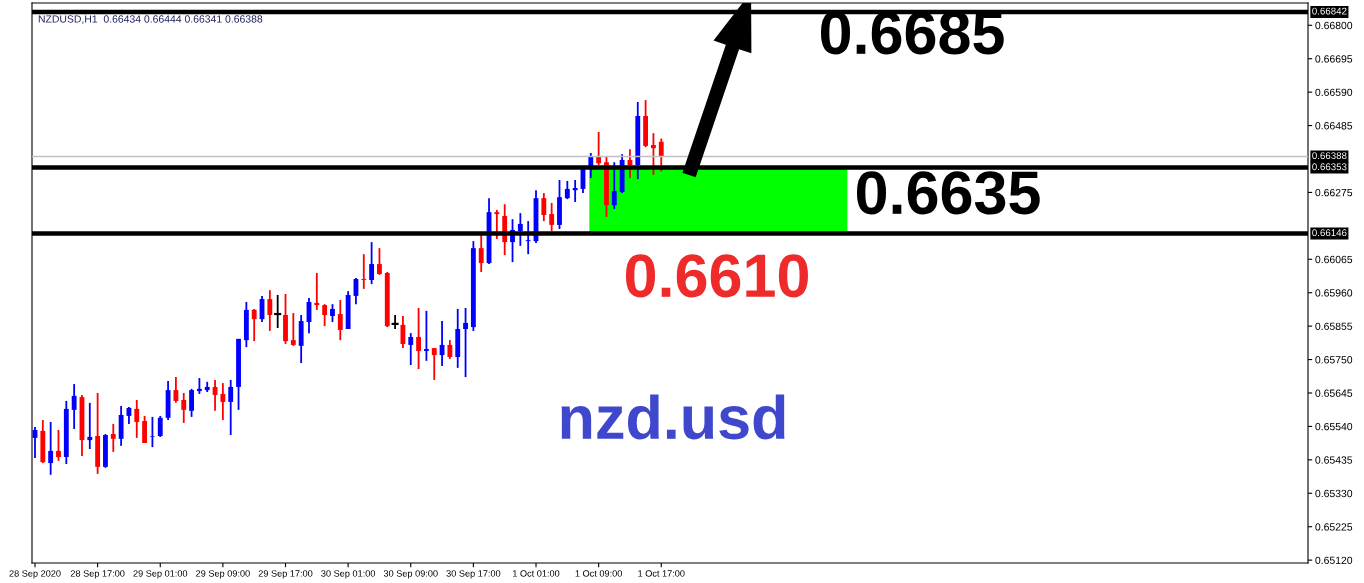 The width and height of the screenshot is (1364, 583). What do you see at coordinates (35, 574) in the screenshot?
I see `x-tick-label: 28 Sep 2020` at bounding box center [35, 574].